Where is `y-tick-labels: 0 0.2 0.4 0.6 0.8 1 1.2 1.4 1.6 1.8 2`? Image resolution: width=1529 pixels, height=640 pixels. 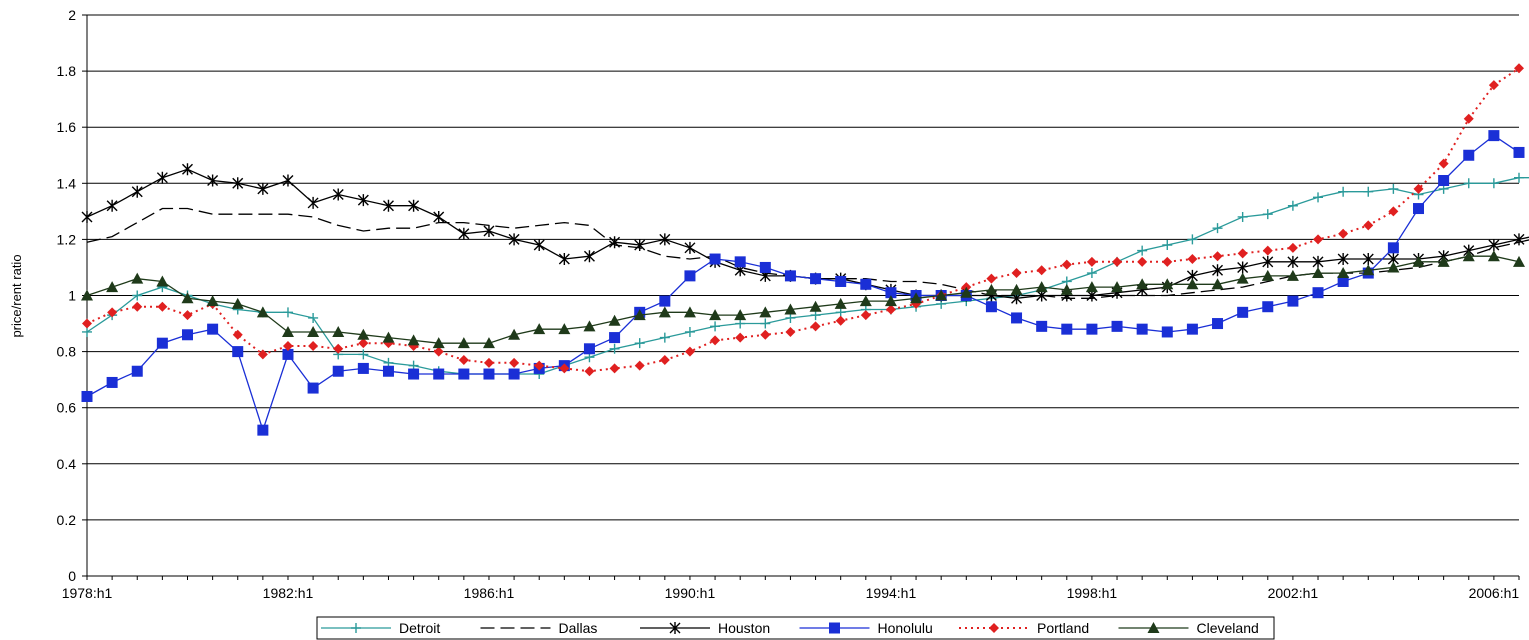 y-tick-labels: 0 0.2 0.4 0.6 0.8 1 1.2 1.4 1.6 1.8 2 is located at coordinates (67, 295).